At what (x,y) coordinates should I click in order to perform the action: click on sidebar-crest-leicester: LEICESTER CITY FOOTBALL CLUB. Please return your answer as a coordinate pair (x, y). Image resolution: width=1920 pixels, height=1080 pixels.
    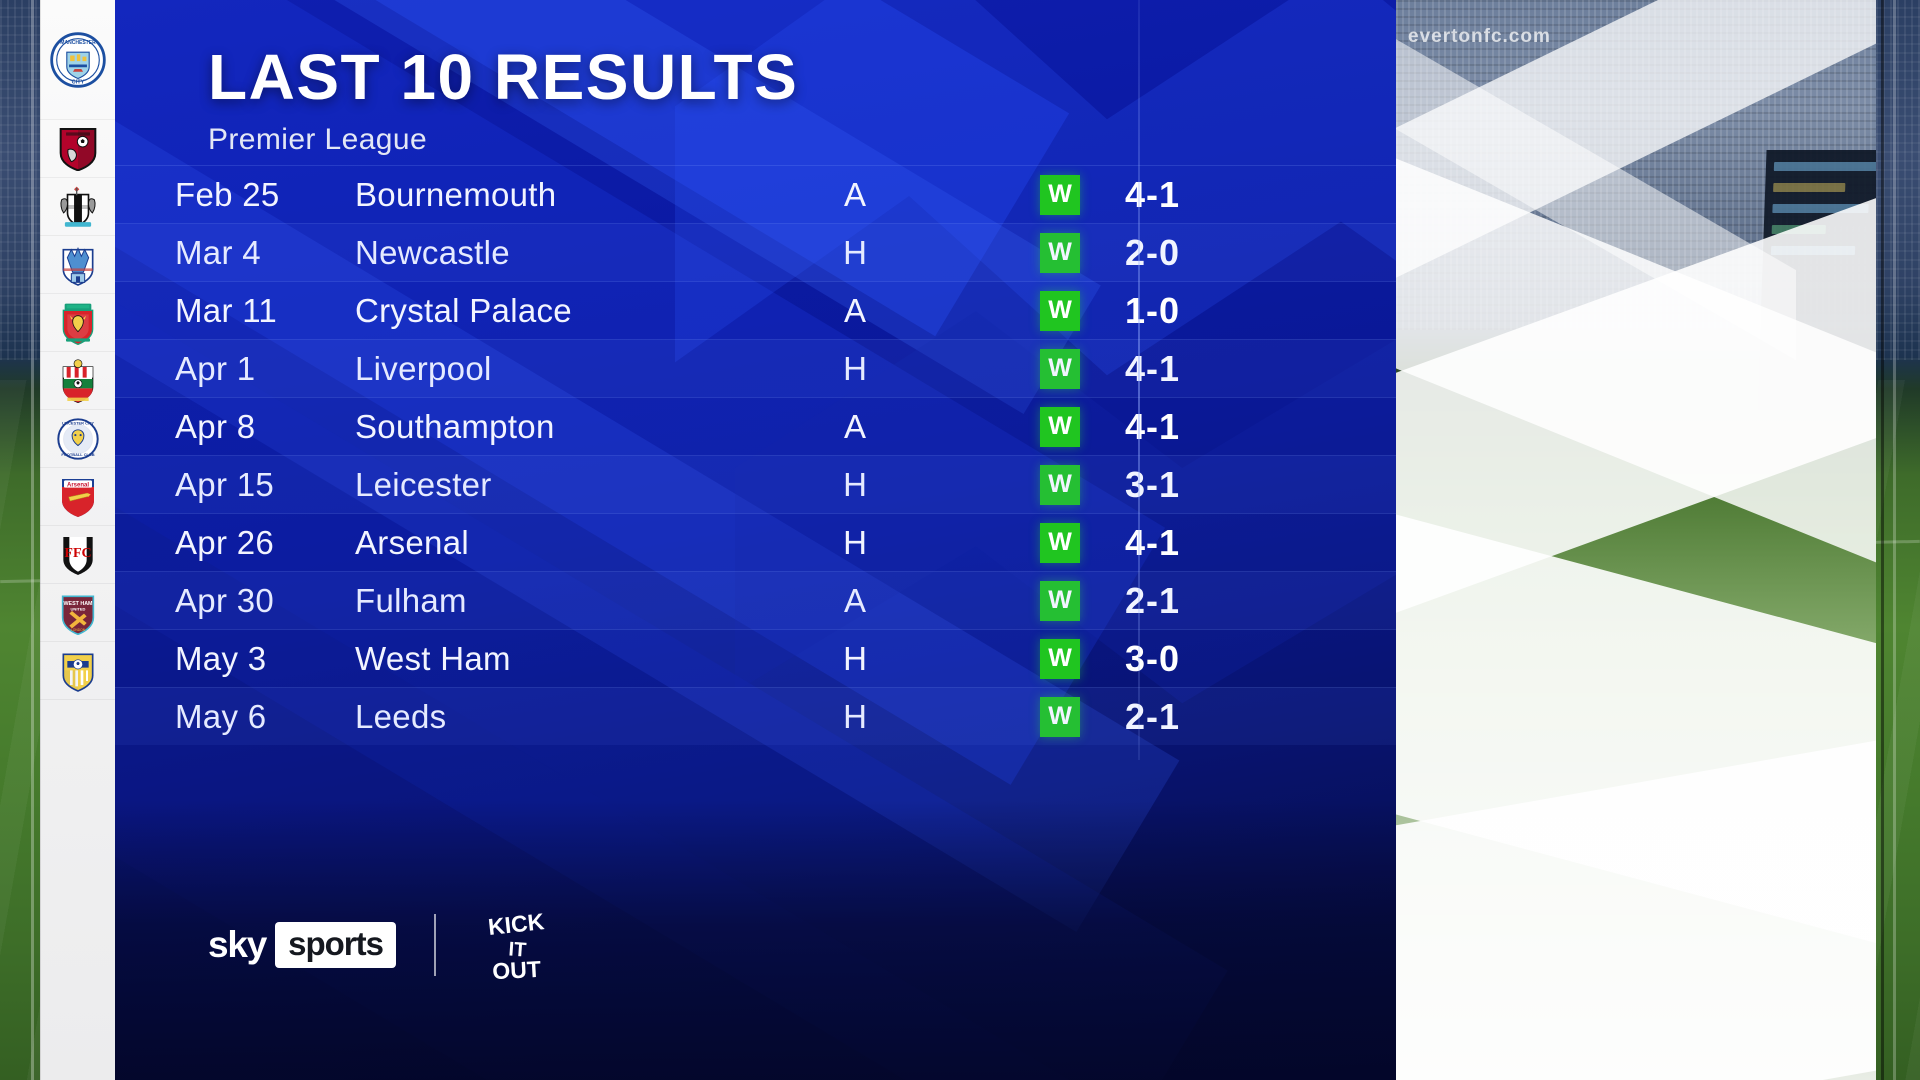
    Looking at the image, I should click on (77, 439).